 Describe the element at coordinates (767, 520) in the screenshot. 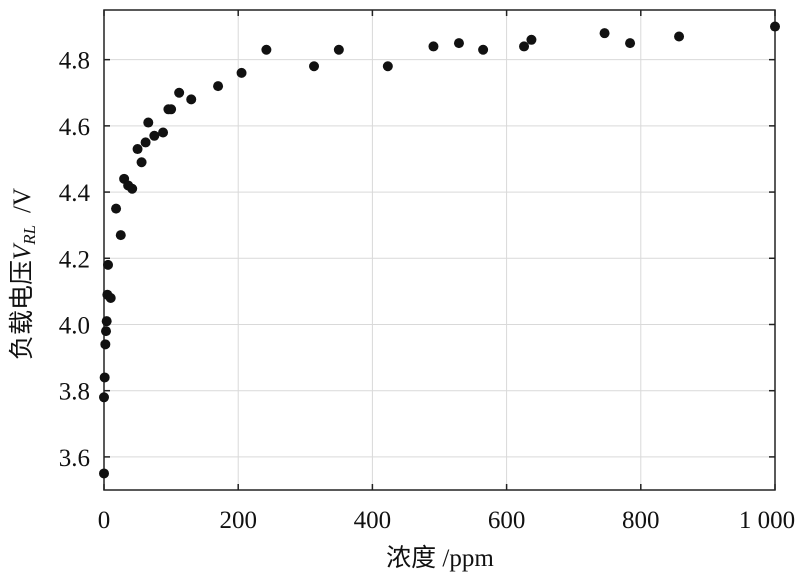

I see `x-tick-label: 1 000` at that location.